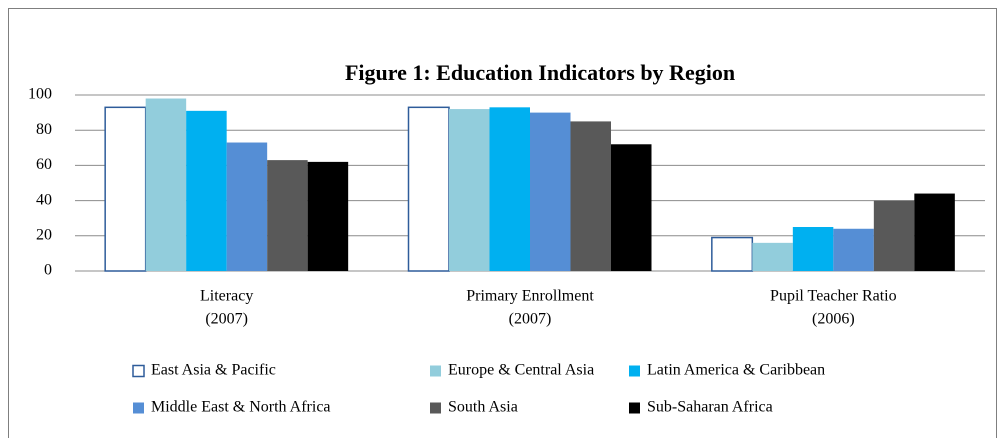  What do you see at coordinates (530, 296) in the screenshot?
I see `x-tick-label: Primary Enrollment` at bounding box center [530, 296].